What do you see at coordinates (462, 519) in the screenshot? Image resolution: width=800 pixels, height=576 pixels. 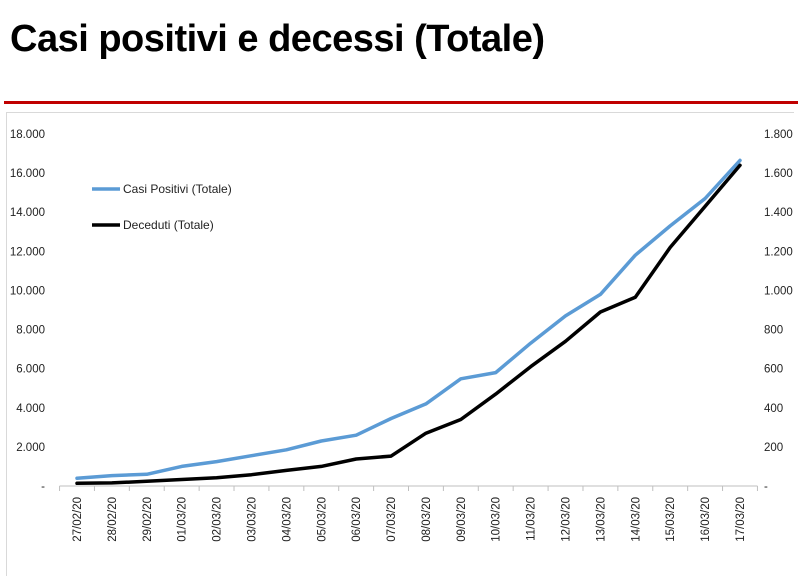 I see `x-tick-label: 09/03/20` at bounding box center [462, 519].